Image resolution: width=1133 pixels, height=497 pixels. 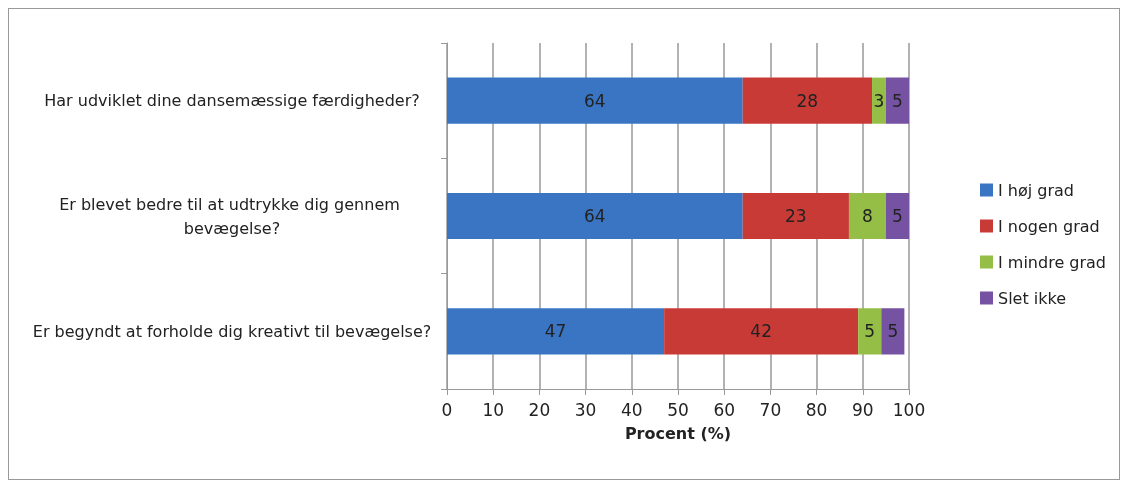 I want to click on x-tick-label: 60, so click(x=724, y=409).